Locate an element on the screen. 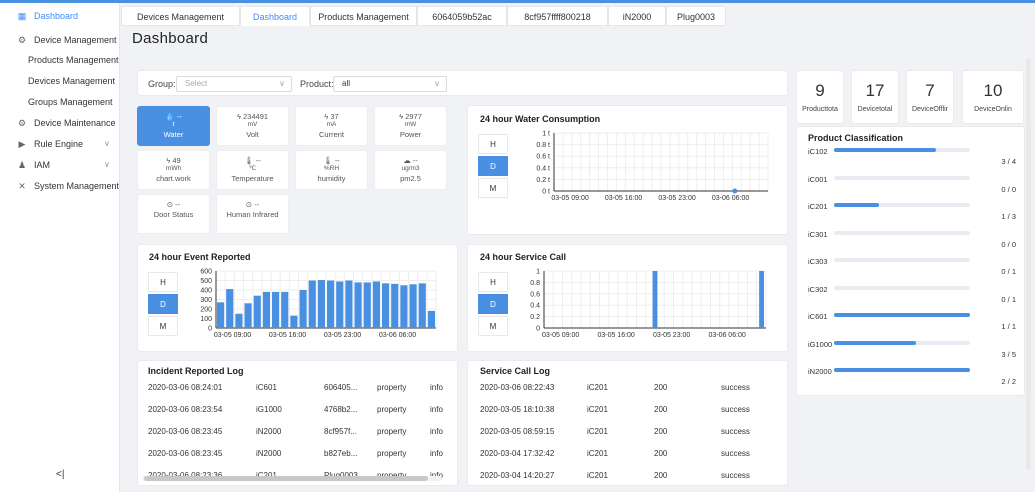  sidebar-item-dashboard: ▦ Dashboard is located at coordinates (60, 16).